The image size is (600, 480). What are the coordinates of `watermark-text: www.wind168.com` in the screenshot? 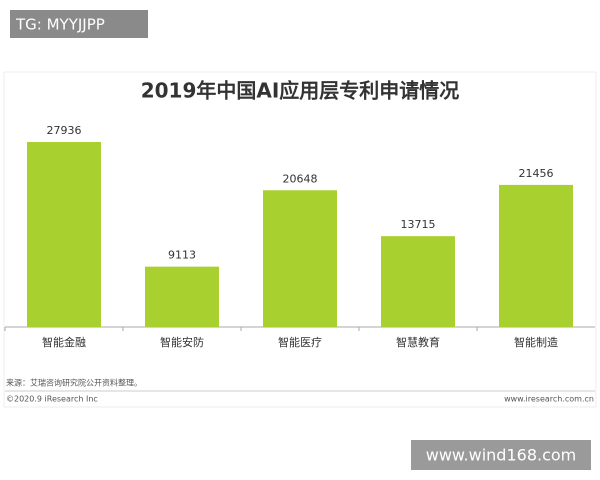 It's located at (501, 455).